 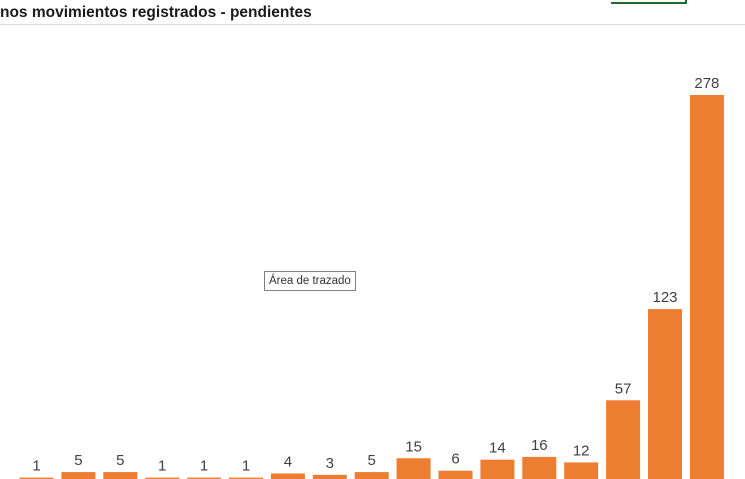 What do you see at coordinates (497, 448) in the screenshot?
I see `data-label: 14` at bounding box center [497, 448].